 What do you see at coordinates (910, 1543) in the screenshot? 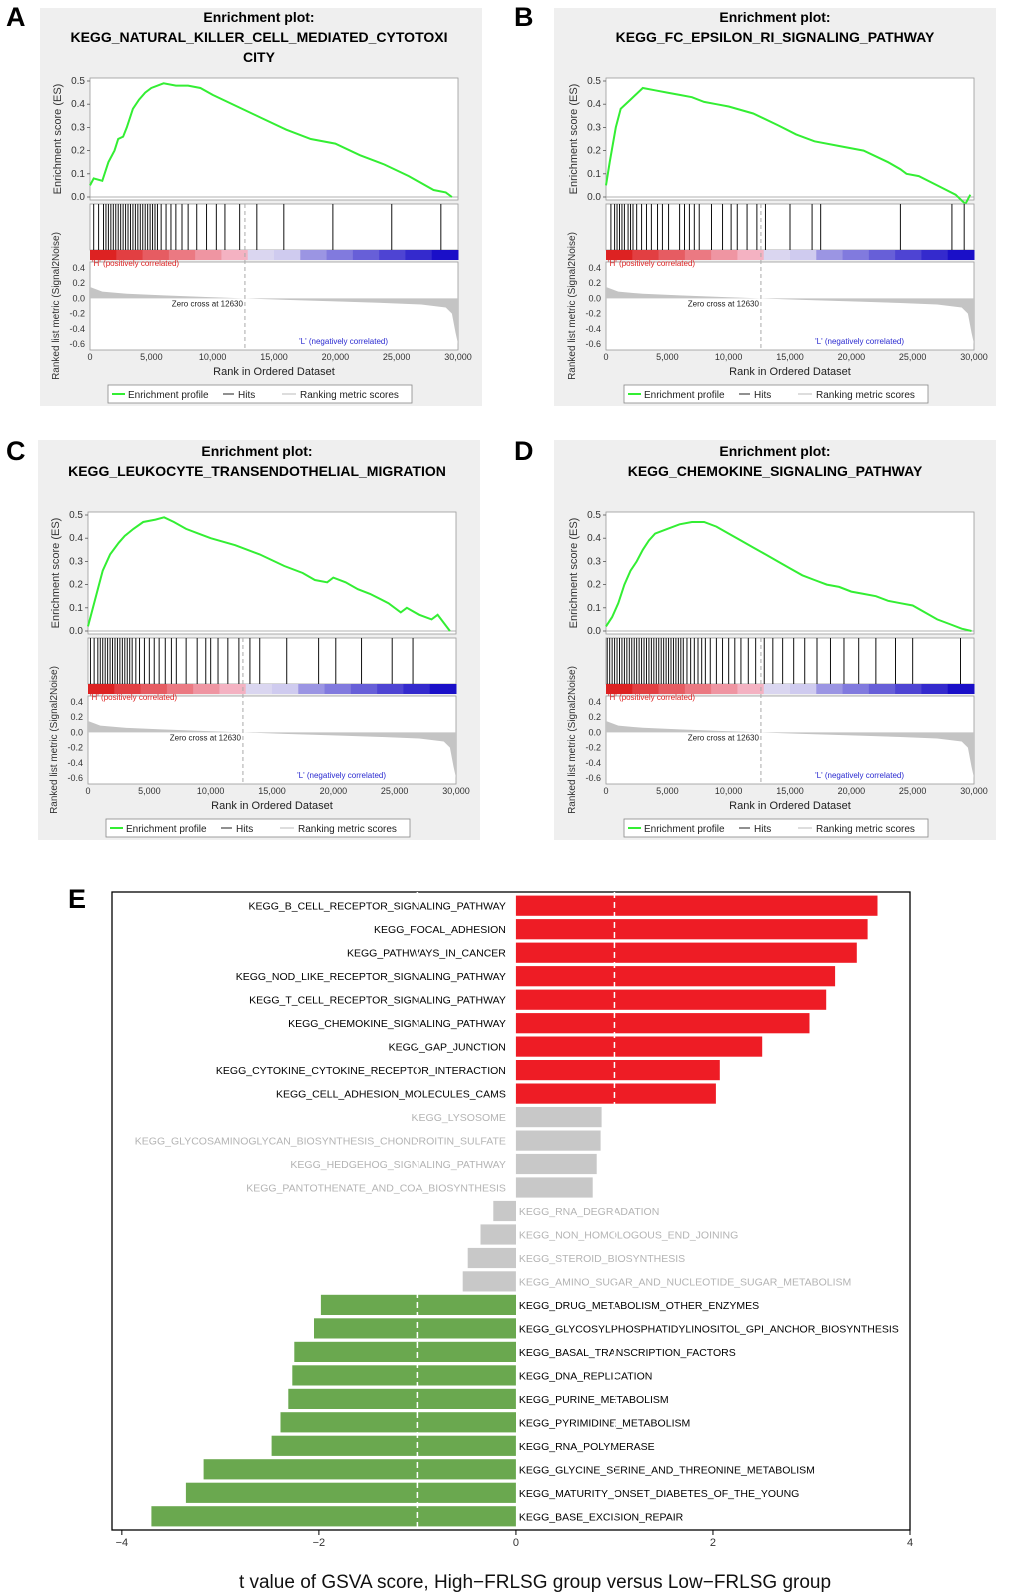
I see `bar-x-tick-label: 4` at bounding box center [910, 1543].